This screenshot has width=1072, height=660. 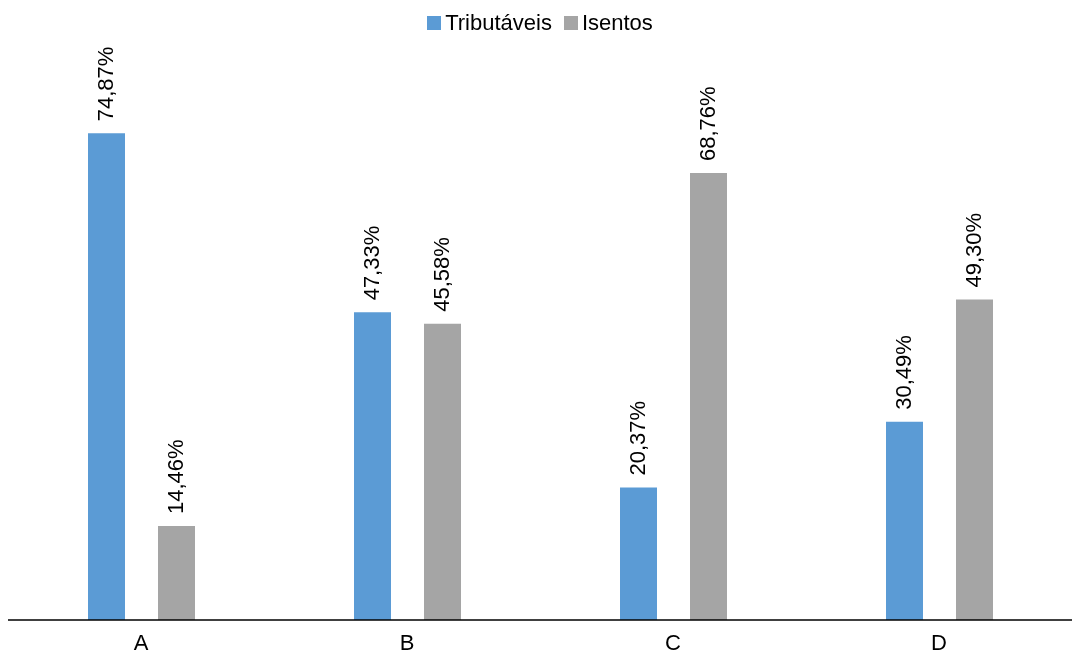 I want to click on legend-label: Tributáveis, so click(x=498, y=23).